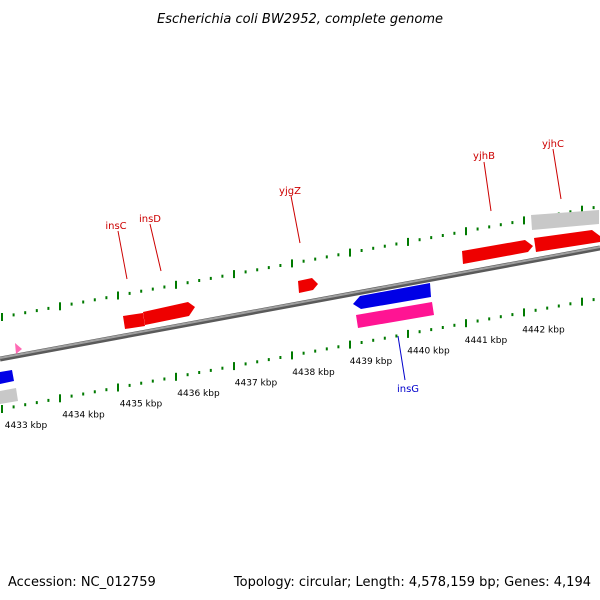 This screenshot has width=600, height=600. What do you see at coordinates (83, 415) in the screenshot?
I see `kbp-label: 4434 kbp` at bounding box center [83, 415].